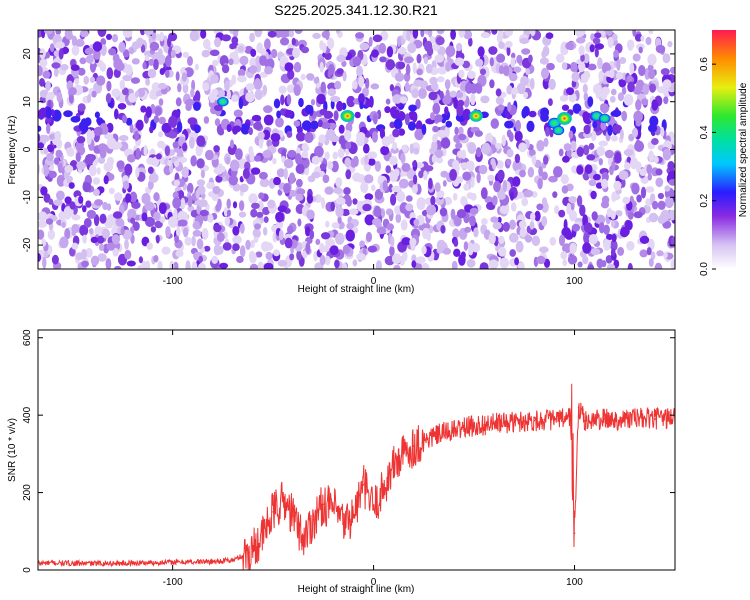 This screenshot has height=600, width=750. I want to click on colorbar-scale, so click(724, 149).